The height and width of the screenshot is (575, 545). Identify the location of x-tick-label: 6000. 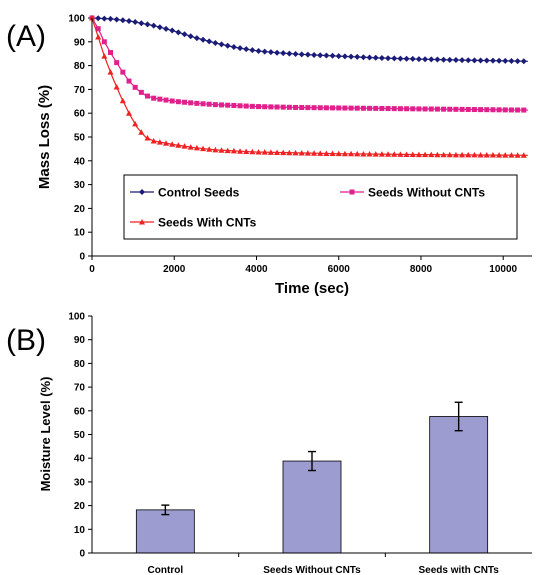
(339, 269).